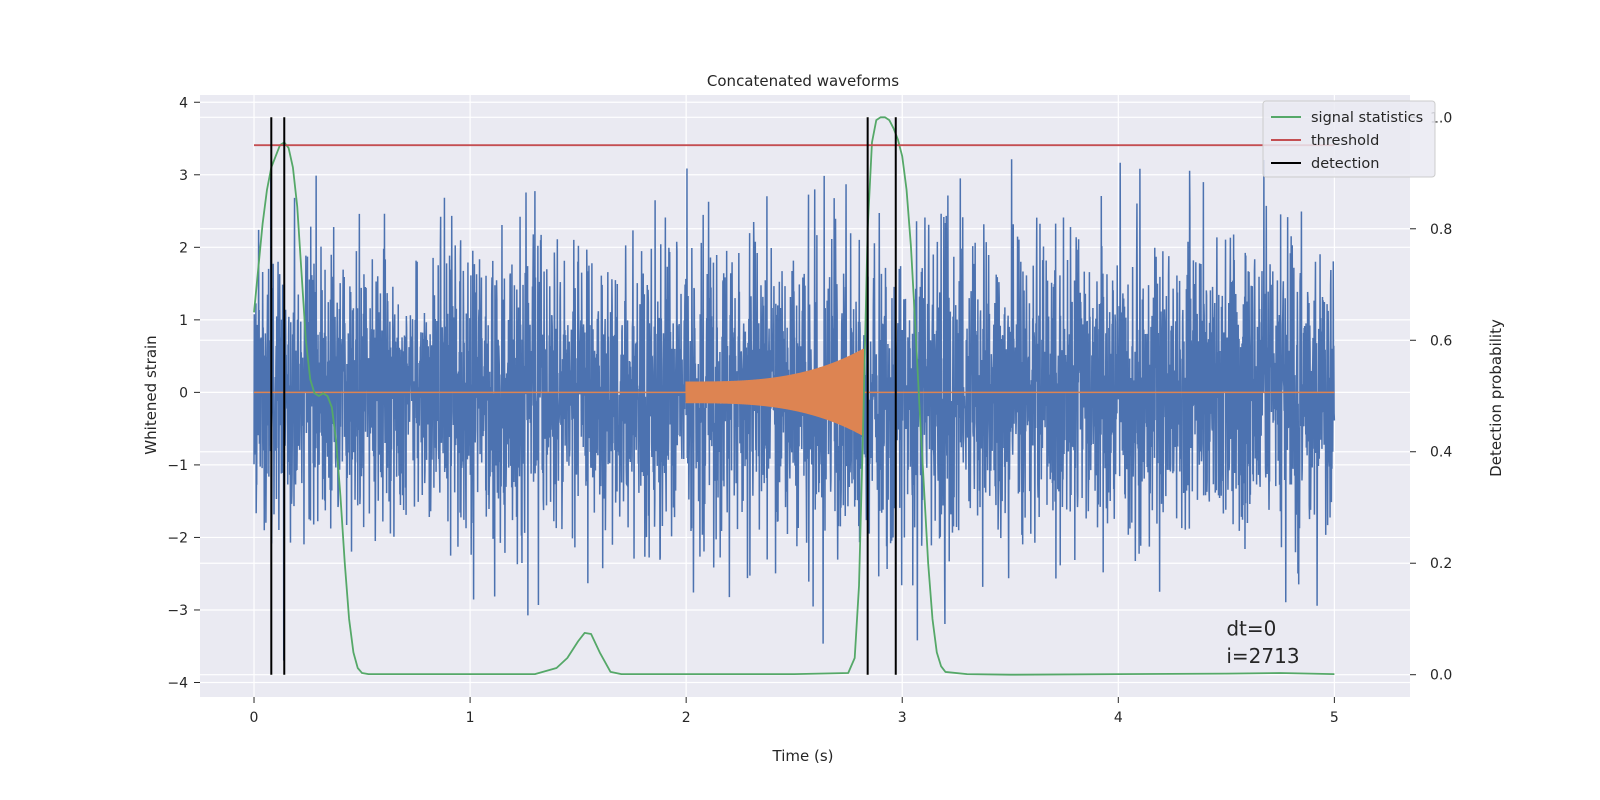  Describe the element at coordinates (1441, 676) in the screenshot. I see `y2-tick-label: 0.0` at that location.